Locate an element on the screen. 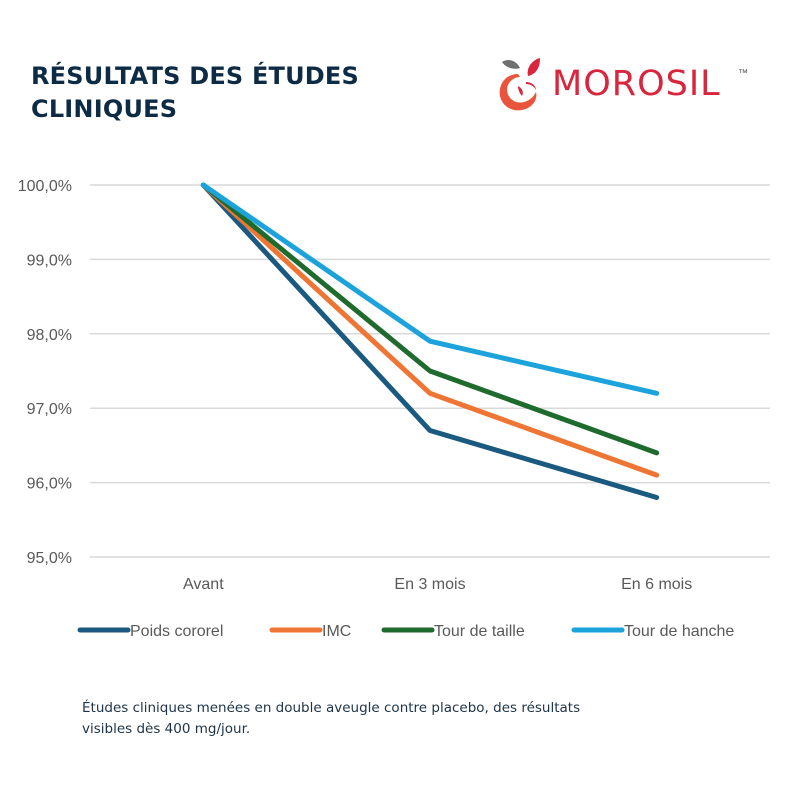 The width and height of the screenshot is (800, 800). trademark-symbol: ™ is located at coordinates (743, 73).